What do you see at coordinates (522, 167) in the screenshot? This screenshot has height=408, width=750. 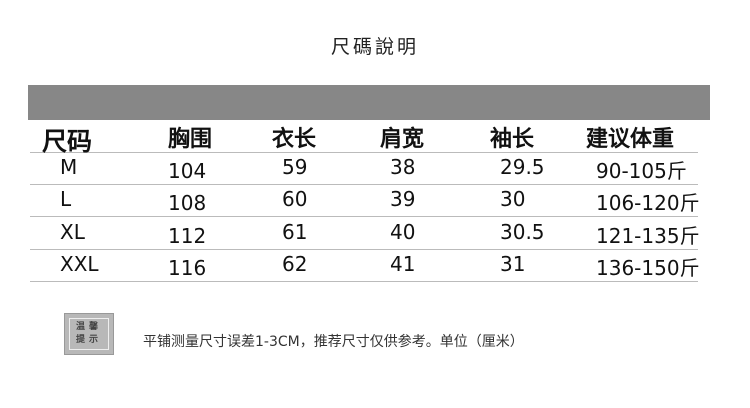 I see `table-cell: 29.5` at bounding box center [522, 167].